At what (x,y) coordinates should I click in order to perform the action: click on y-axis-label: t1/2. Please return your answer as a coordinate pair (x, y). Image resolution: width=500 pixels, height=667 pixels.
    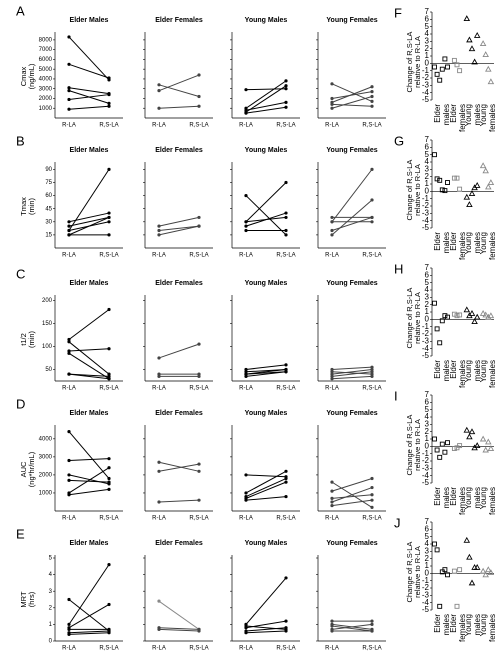
    Looking at the image, I should click on (23, 339).